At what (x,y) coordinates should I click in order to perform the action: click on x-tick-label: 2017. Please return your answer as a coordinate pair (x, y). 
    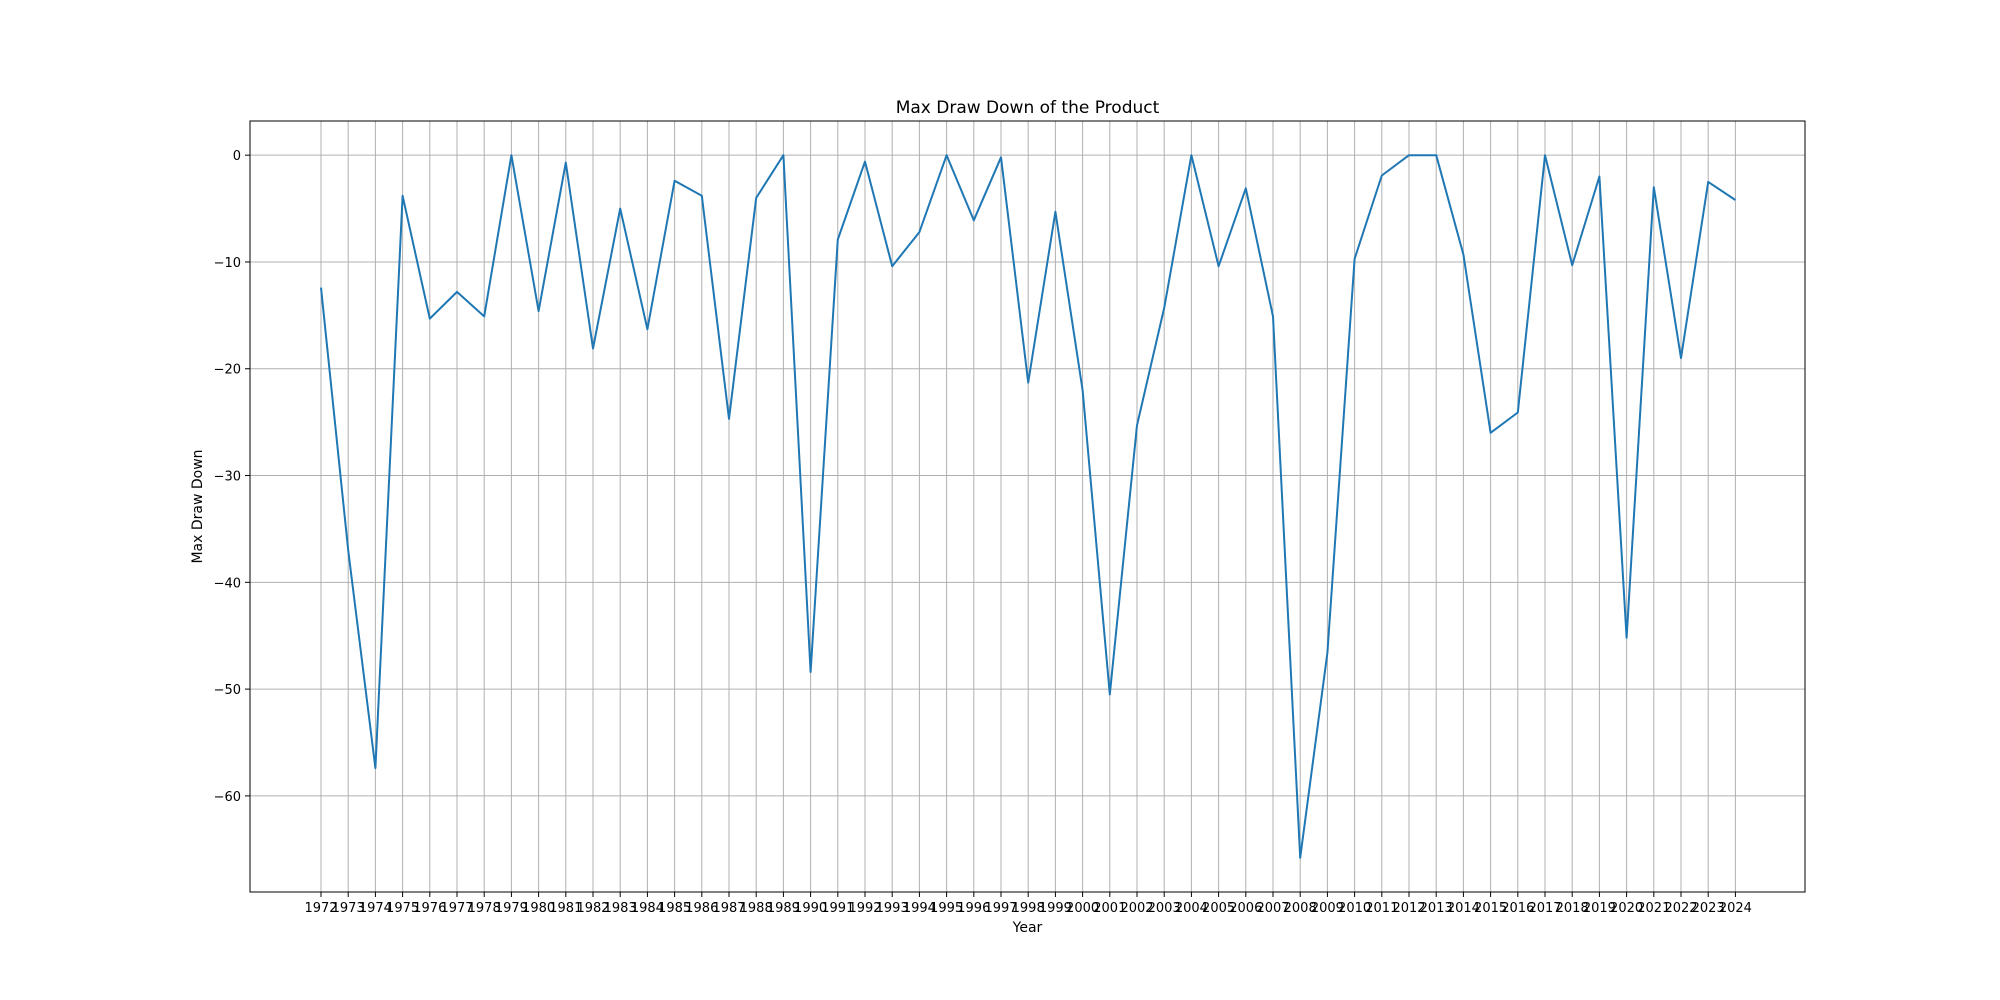
    Looking at the image, I should click on (1544, 908).